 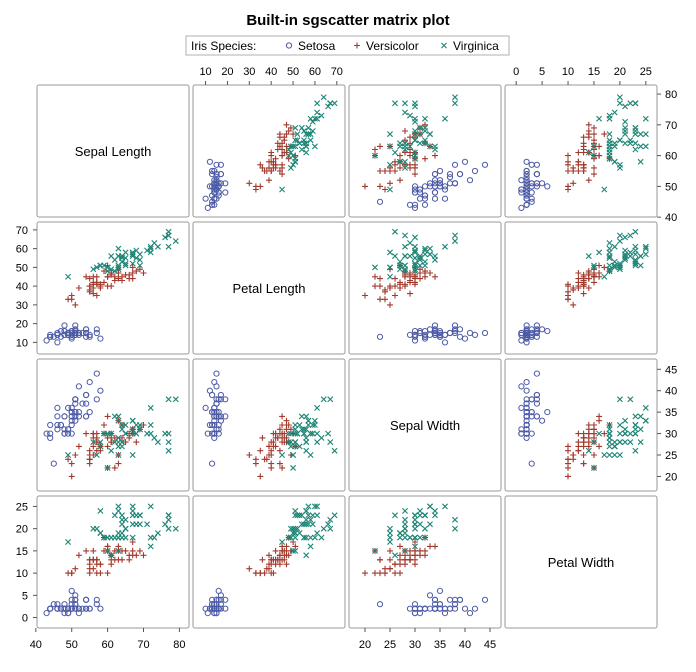 What do you see at coordinates (113, 425) in the screenshot?
I see `panel-r2-c0` at bounding box center [113, 425].